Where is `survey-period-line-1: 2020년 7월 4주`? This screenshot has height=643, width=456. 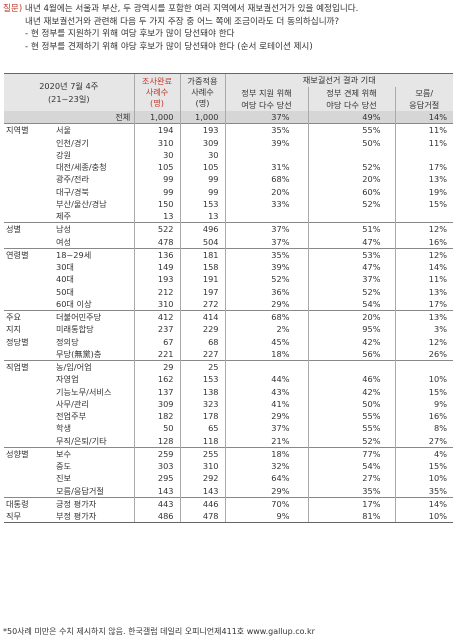
survey-period-line-1: 2020년 7월 4주 is located at coordinates (69, 85).